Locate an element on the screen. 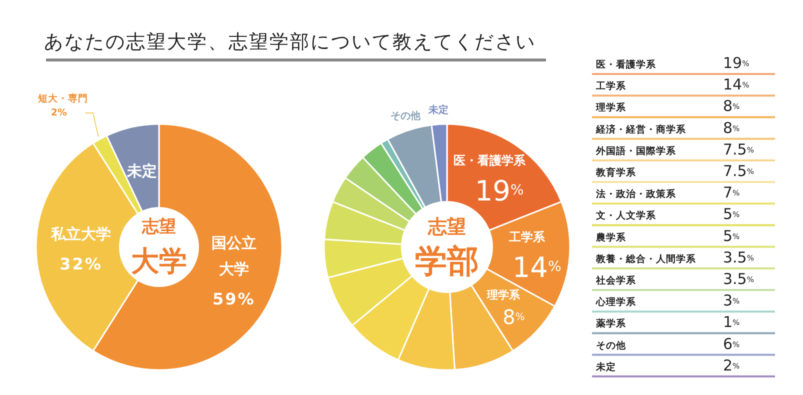 The image size is (803, 395). text: 学部 is located at coordinates (447, 261).